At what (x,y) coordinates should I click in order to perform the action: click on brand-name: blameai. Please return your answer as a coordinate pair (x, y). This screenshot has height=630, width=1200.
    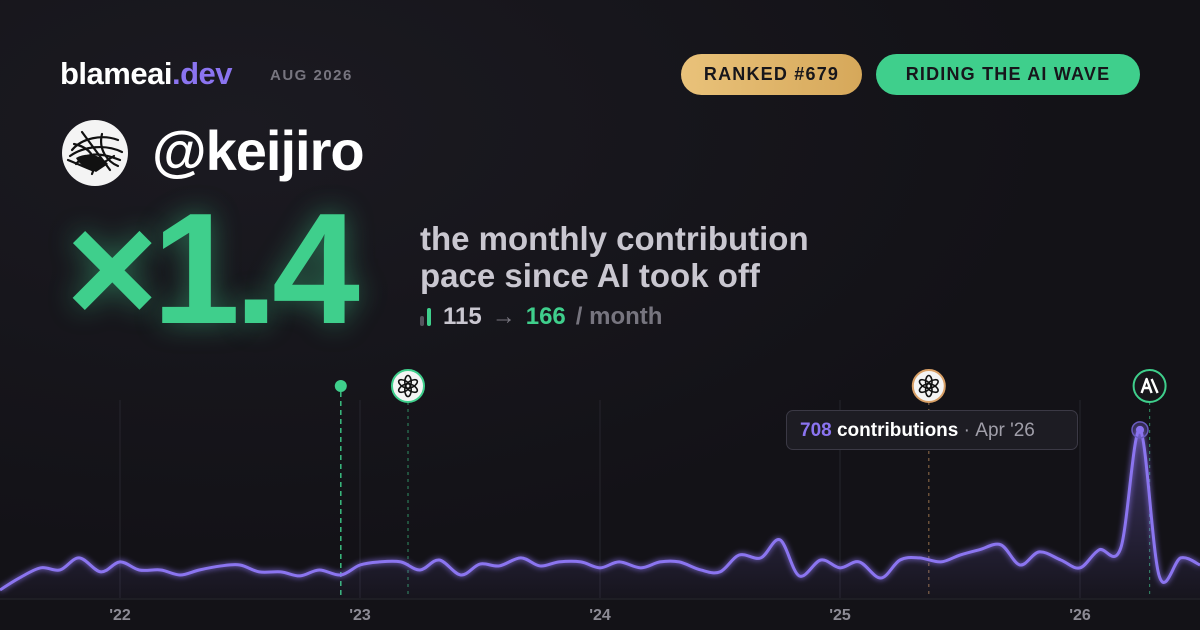
    Looking at the image, I should click on (116, 73).